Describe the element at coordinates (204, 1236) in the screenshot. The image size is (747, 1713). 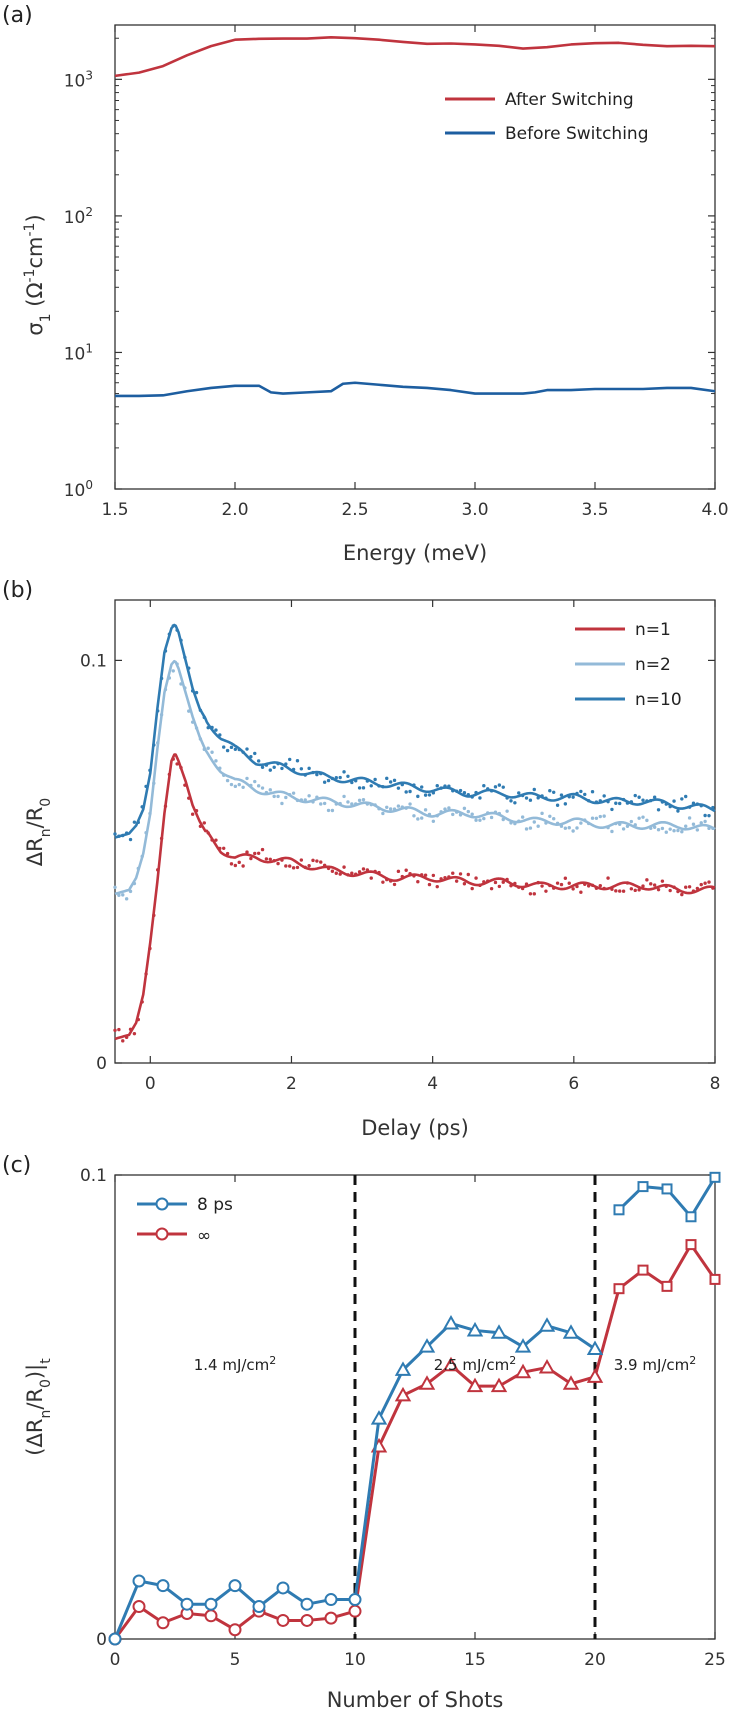
I see `legend-label-infinity: ∞` at that location.